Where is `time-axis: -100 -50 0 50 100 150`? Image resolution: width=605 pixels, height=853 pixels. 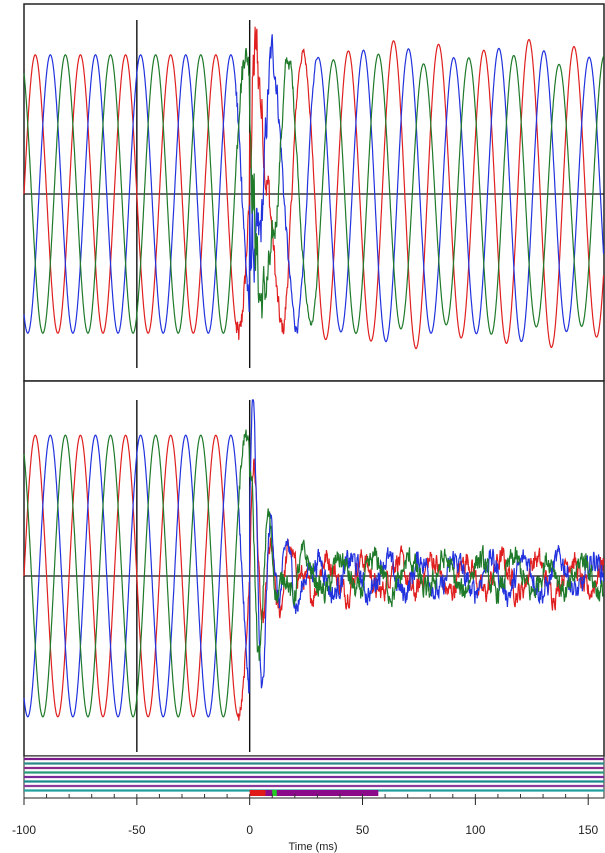 time-axis: -100 -50 0 50 100 150 is located at coordinates (305, 817).